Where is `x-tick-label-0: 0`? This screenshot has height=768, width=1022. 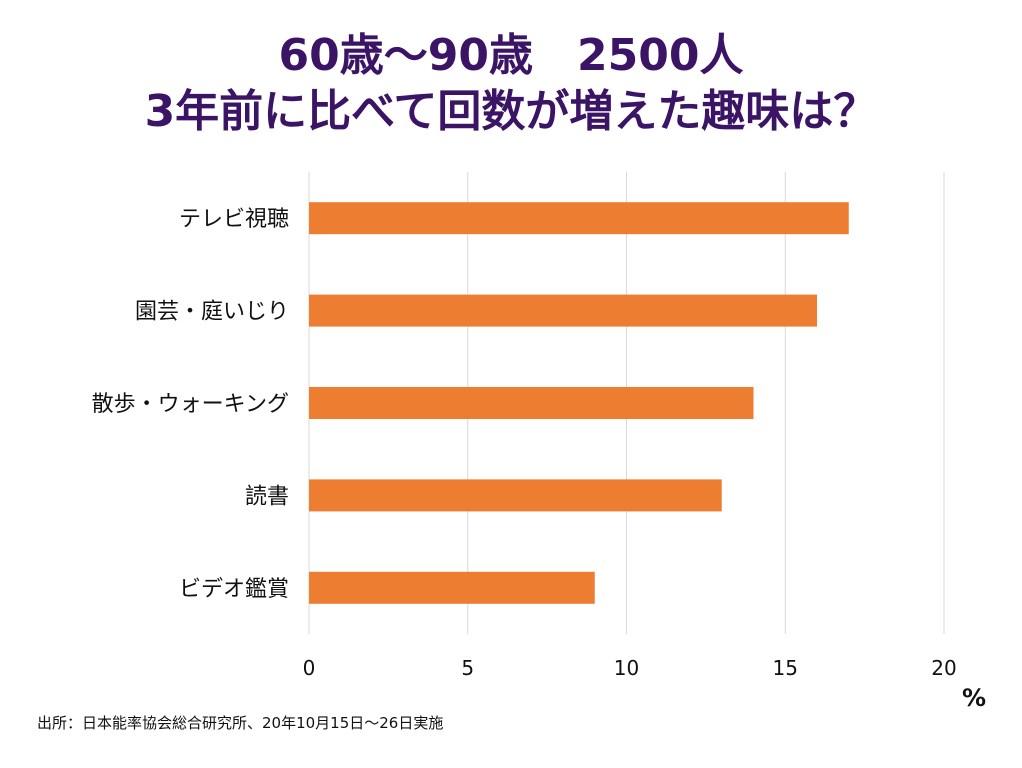
x-tick-label-0: 0 is located at coordinates (309, 668).